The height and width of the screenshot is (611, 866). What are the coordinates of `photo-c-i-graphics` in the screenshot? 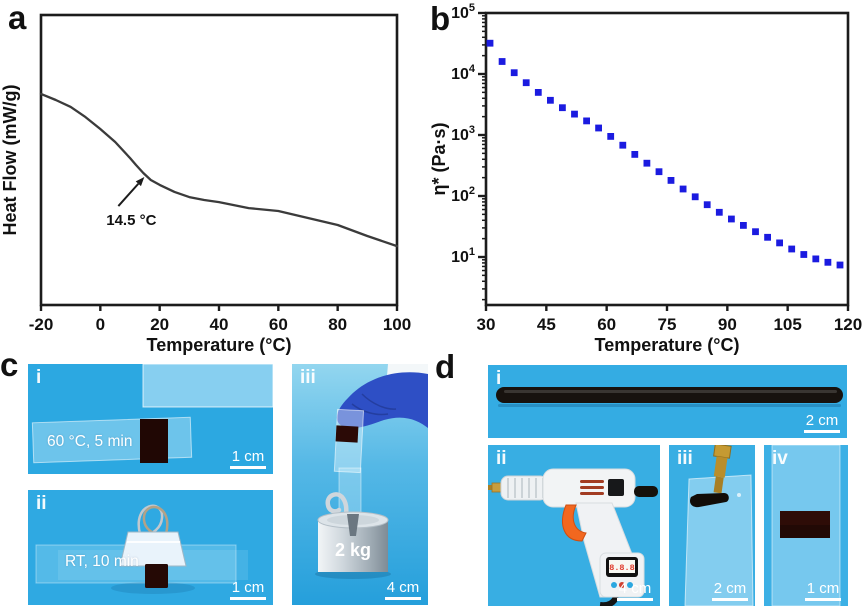 It's located at (152, 414).